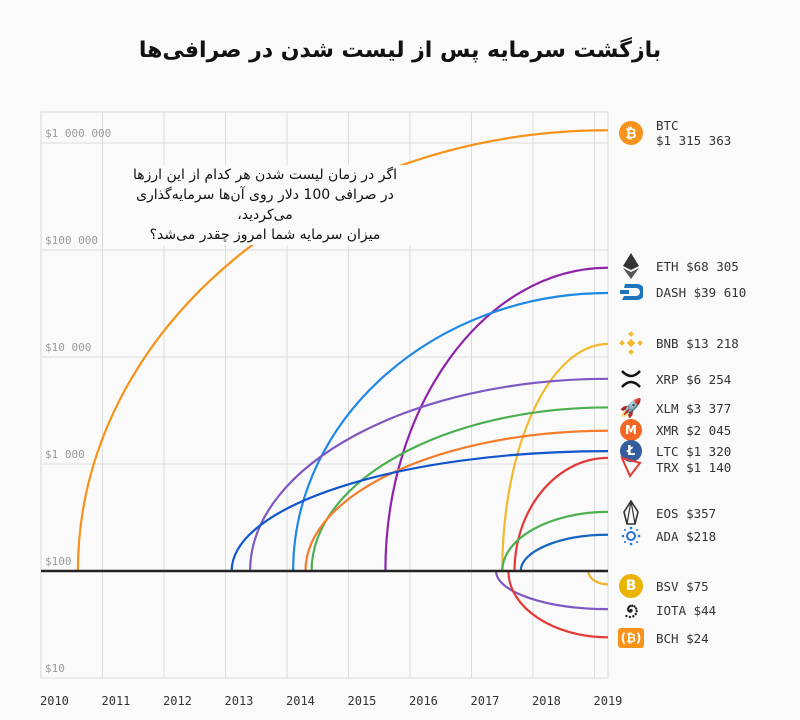 The image size is (800, 720). I want to click on legend-item-bch: (₿) BCH $24, so click(663, 638).